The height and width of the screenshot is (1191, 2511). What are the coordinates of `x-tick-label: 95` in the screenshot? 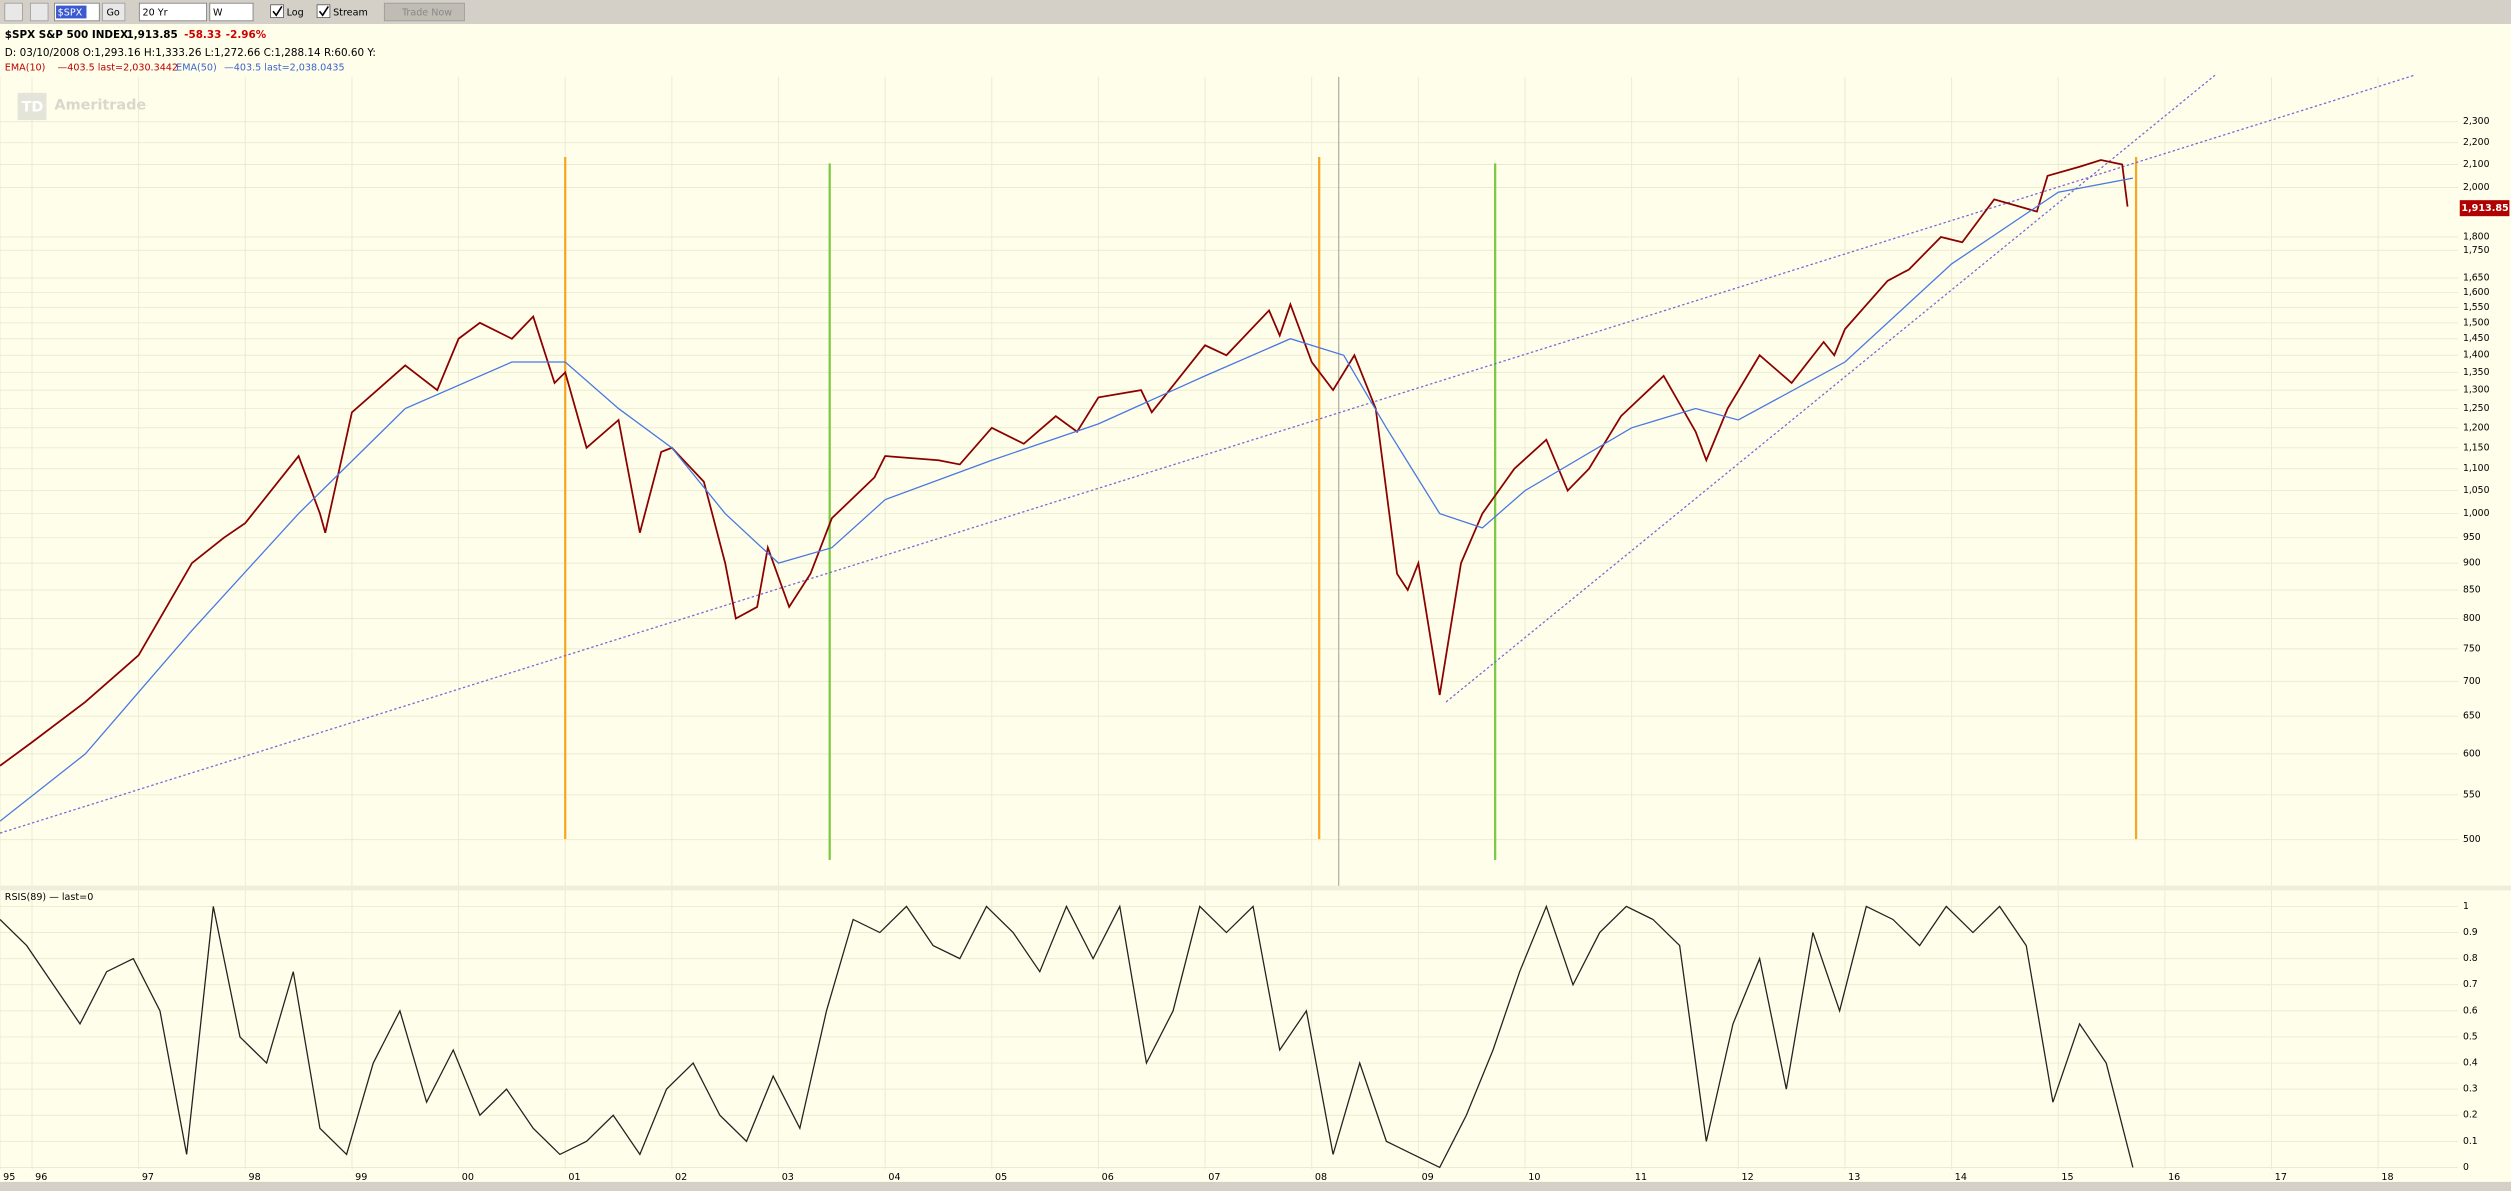 It's located at (9, 1177).